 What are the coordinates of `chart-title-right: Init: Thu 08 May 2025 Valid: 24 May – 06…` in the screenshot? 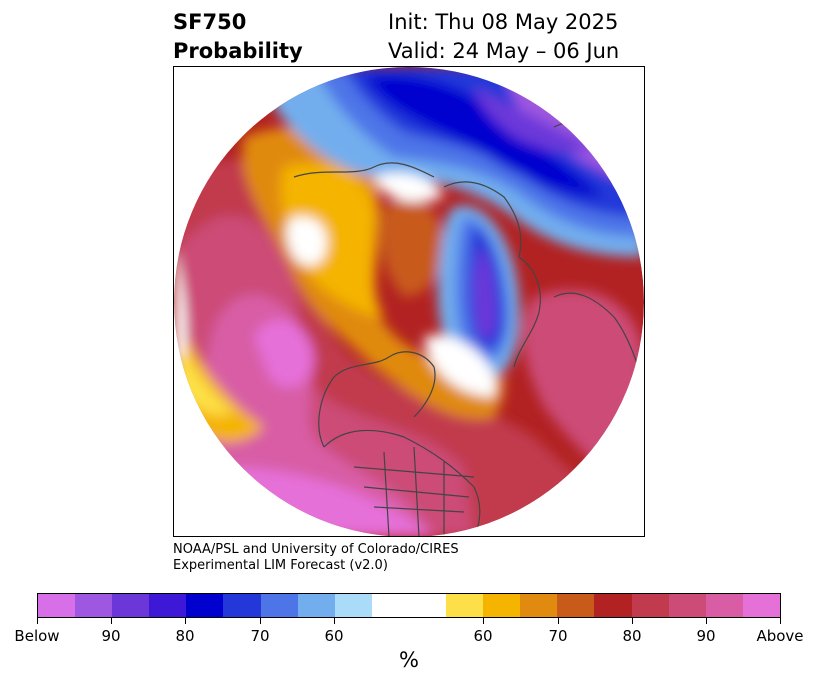 It's located at (503, 37).